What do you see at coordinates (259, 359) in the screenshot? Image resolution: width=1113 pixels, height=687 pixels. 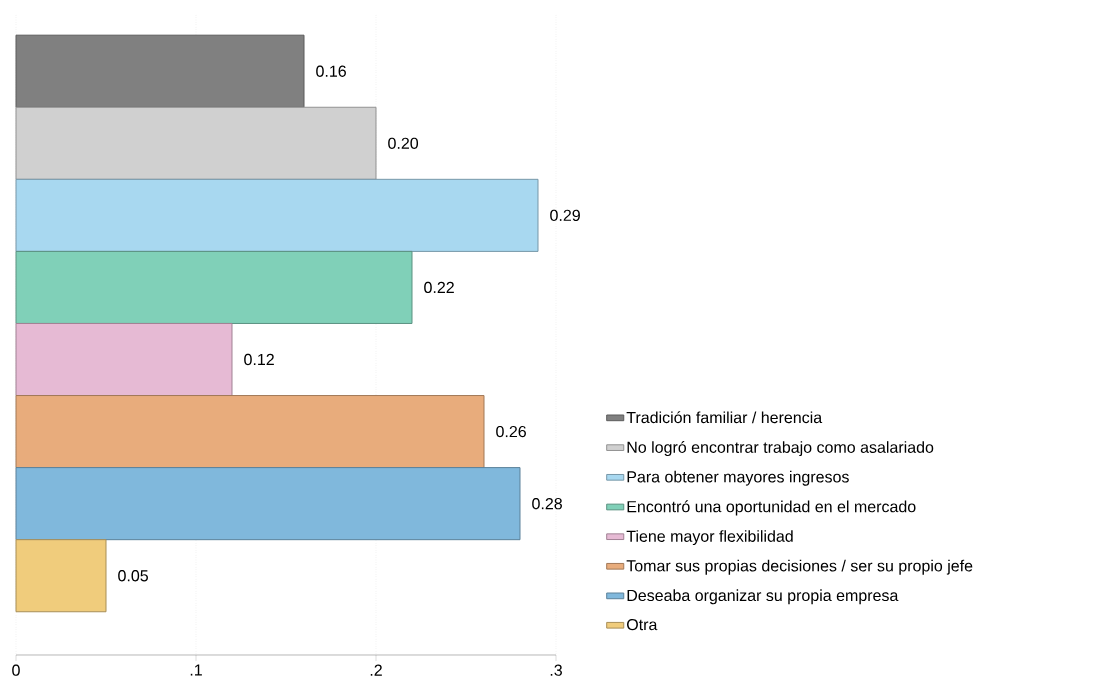 I see `data-label: 0.12` at bounding box center [259, 359].